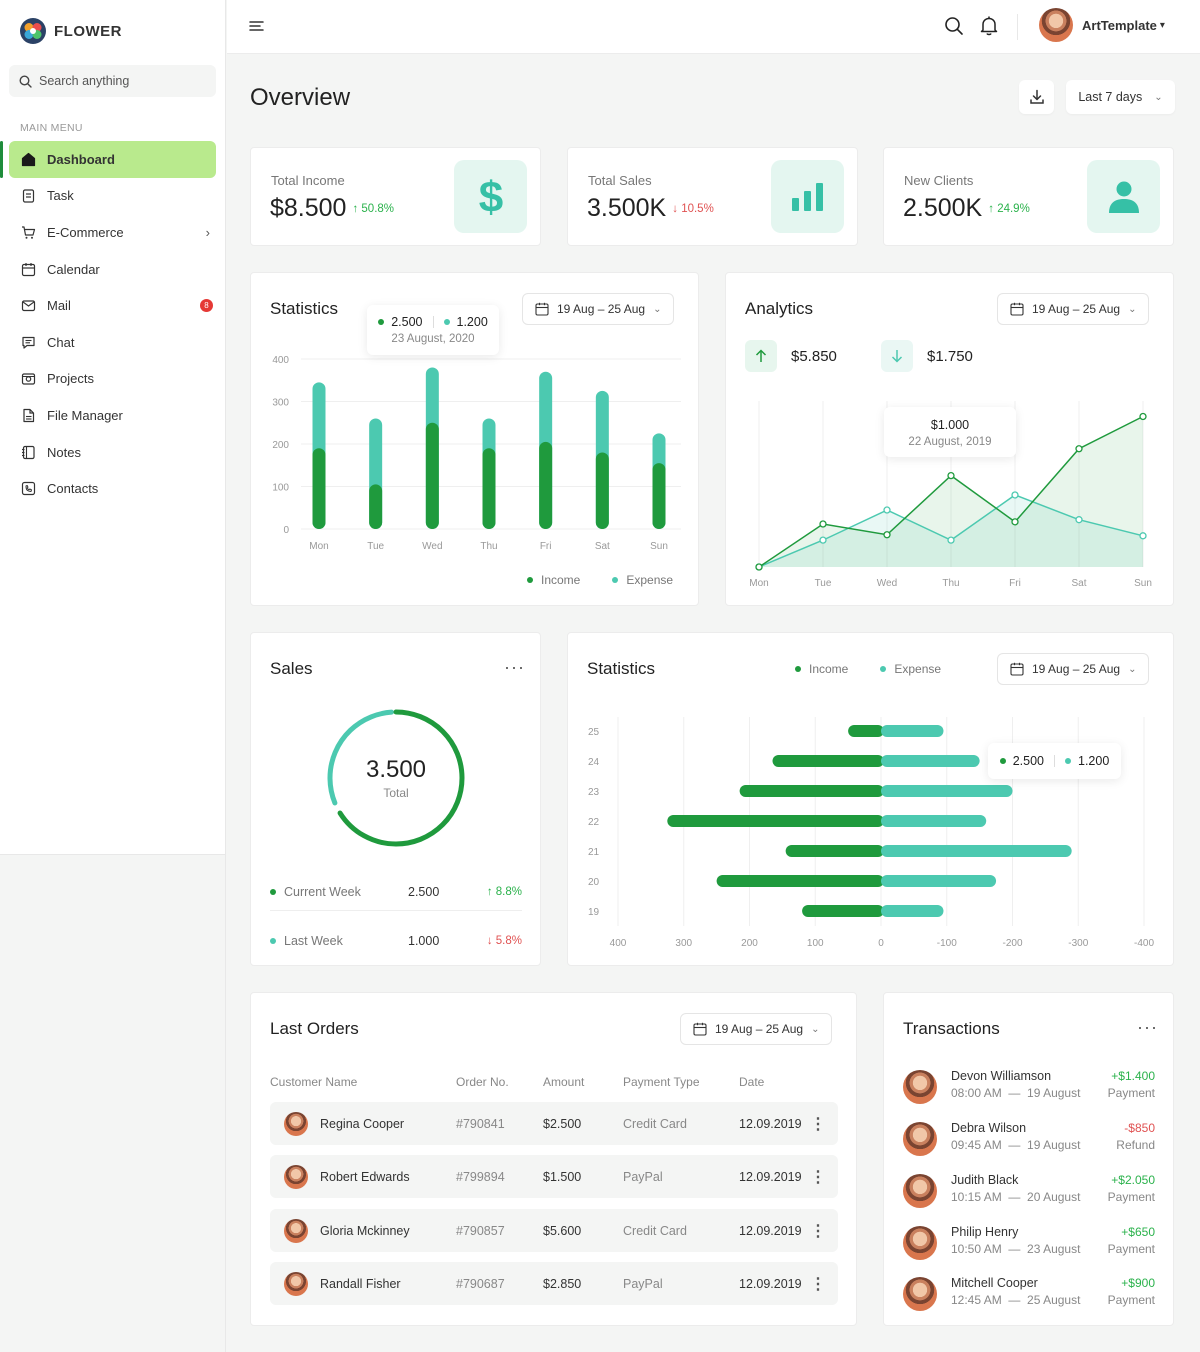 This screenshot has width=1200, height=1352. I want to click on sidebar-item-file-manager: File Manager, so click(112, 415).